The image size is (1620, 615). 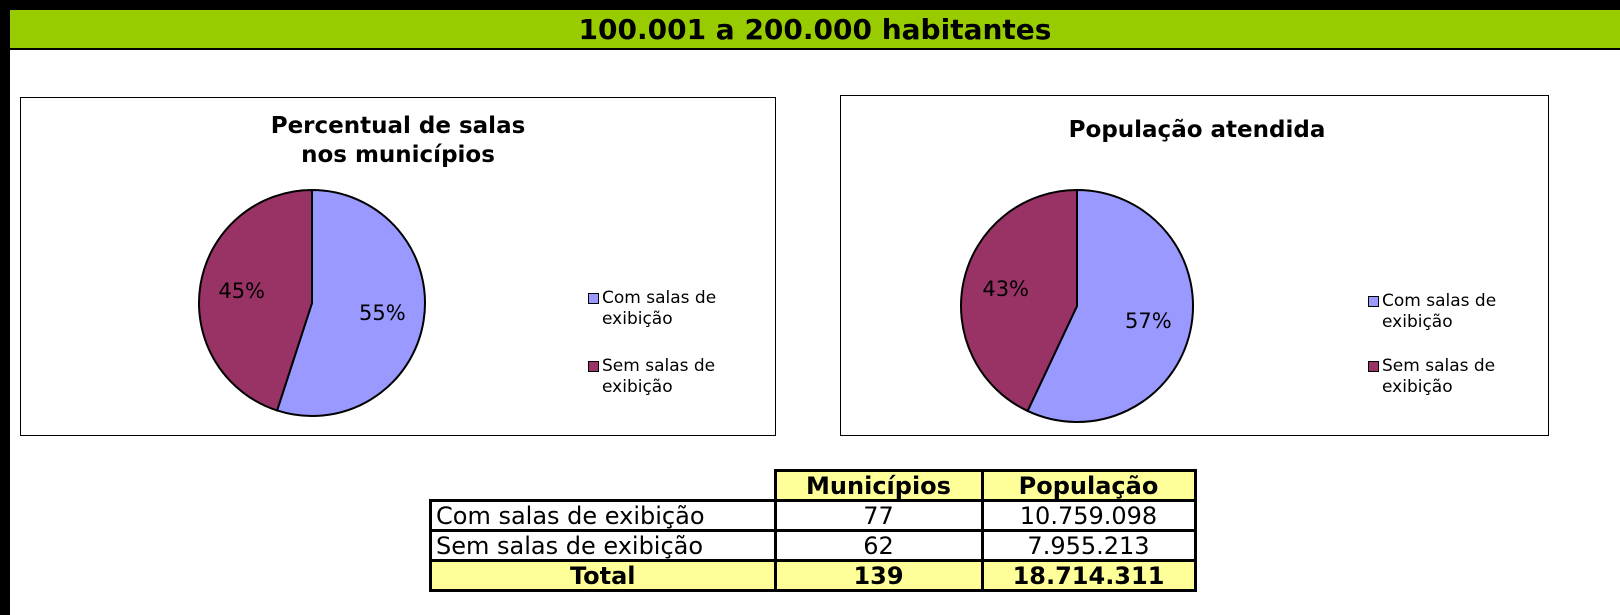 What do you see at coordinates (878, 575) in the screenshot?
I see `total-cell: 139` at bounding box center [878, 575].